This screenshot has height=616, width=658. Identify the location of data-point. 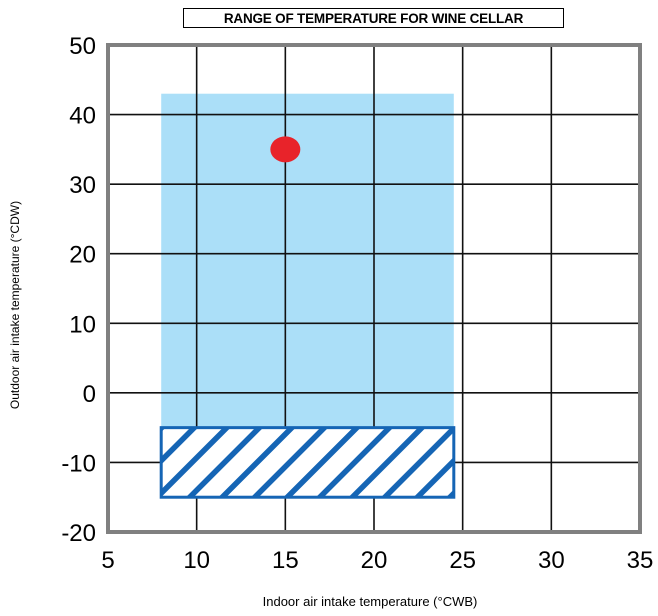
(285, 149).